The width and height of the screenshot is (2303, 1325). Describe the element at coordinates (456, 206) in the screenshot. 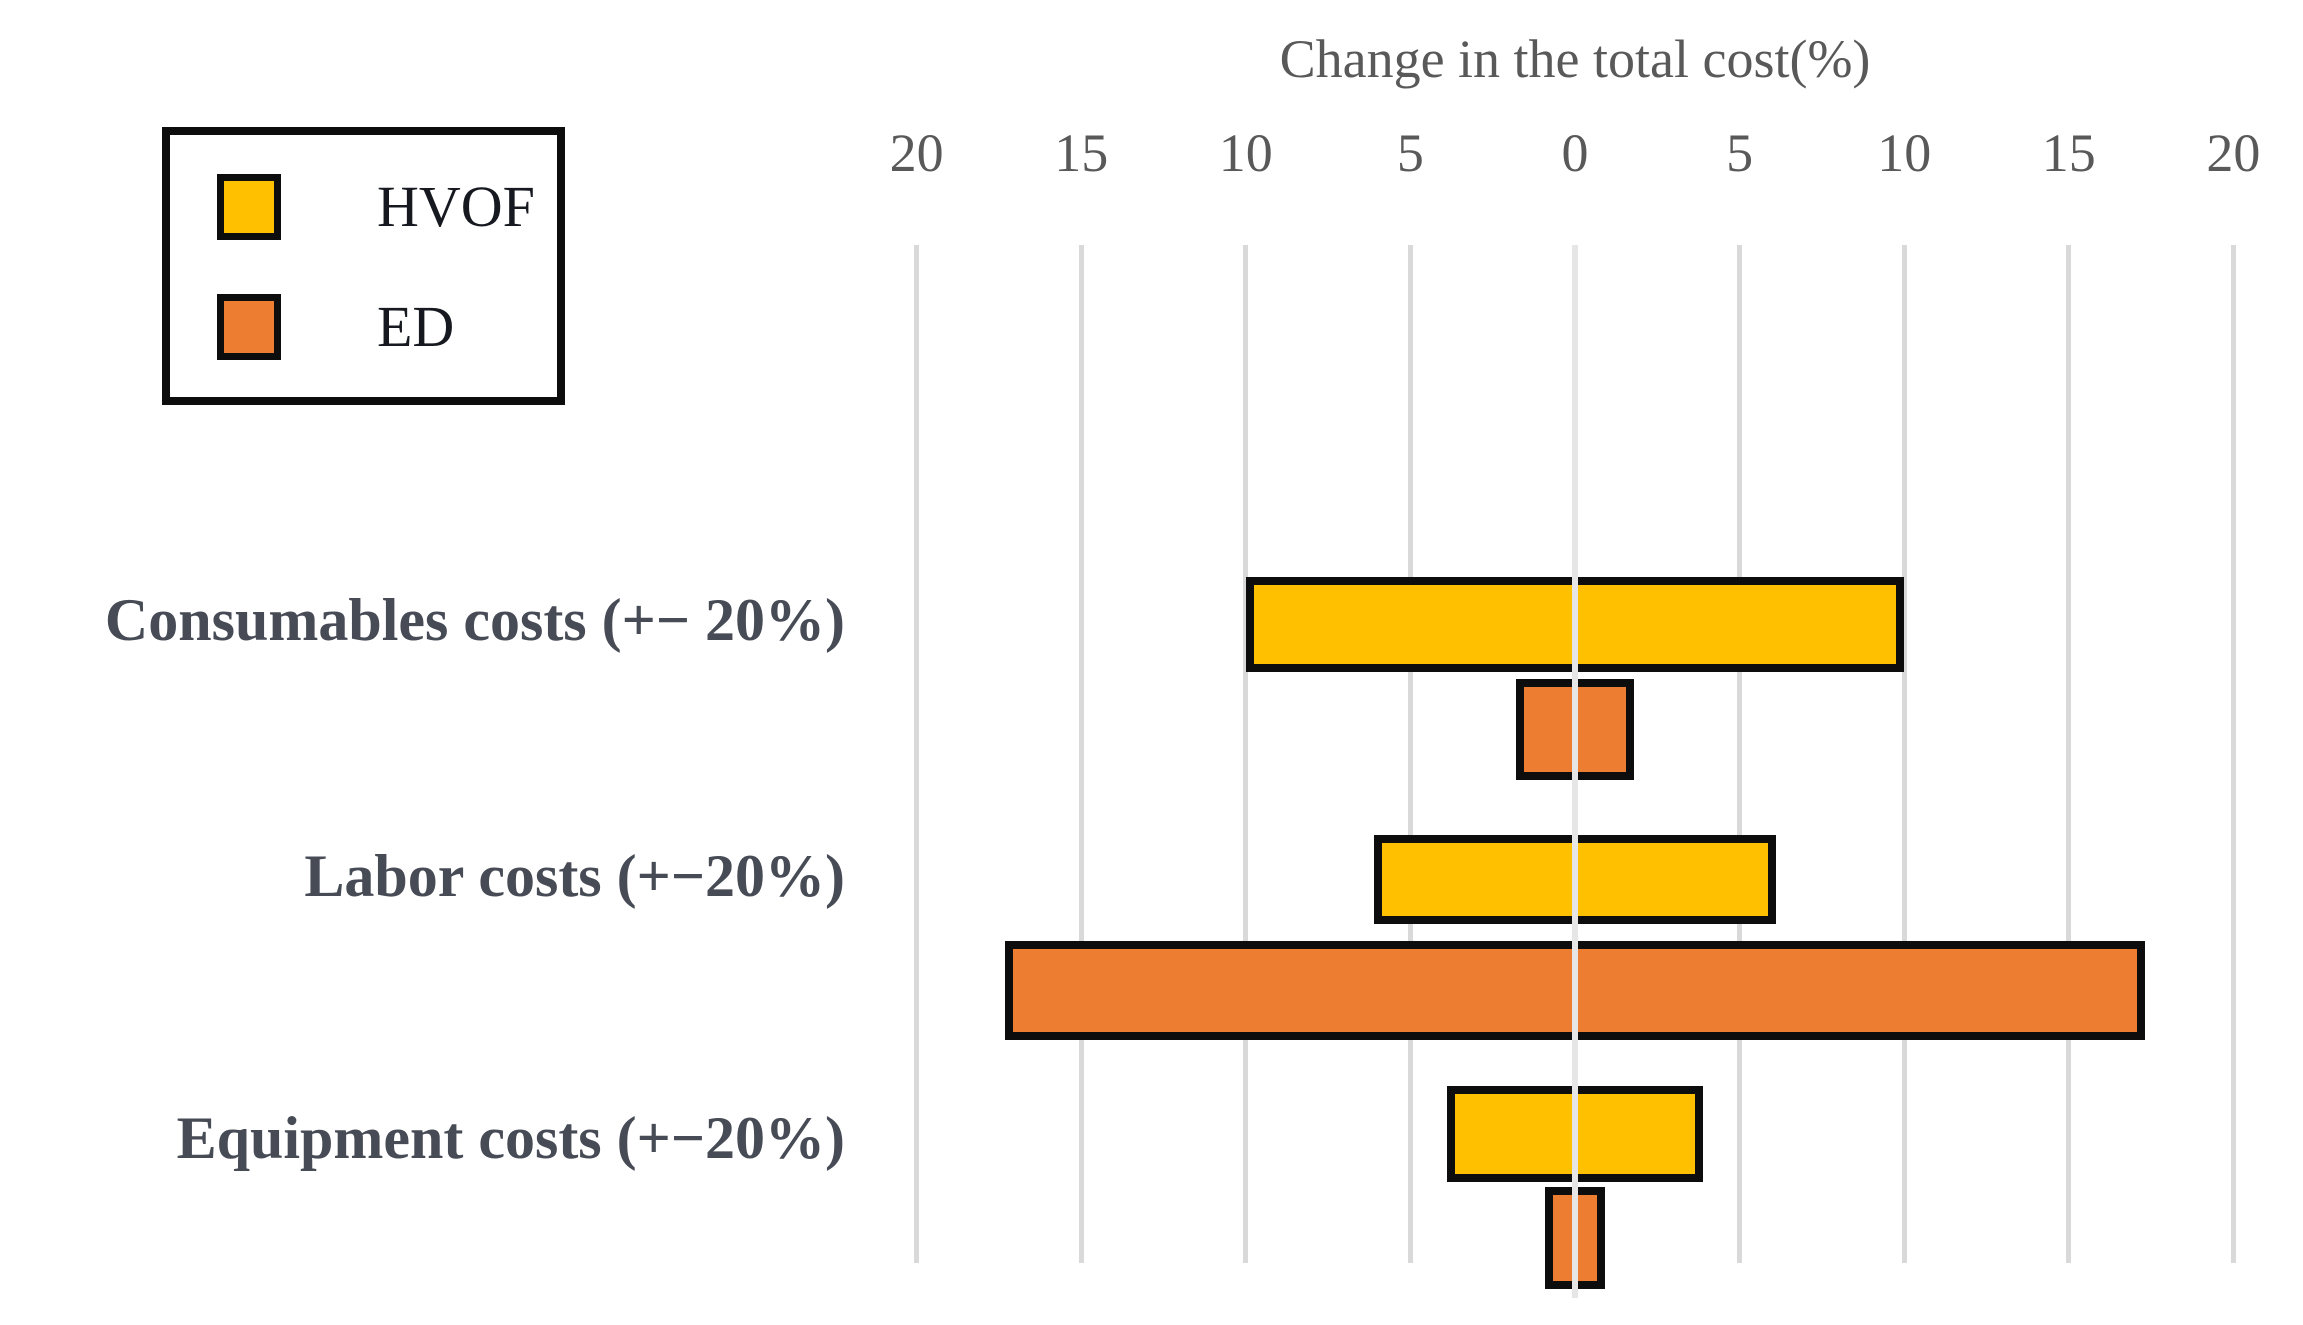

I see `legend-label-hvof: HVOF` at that location.